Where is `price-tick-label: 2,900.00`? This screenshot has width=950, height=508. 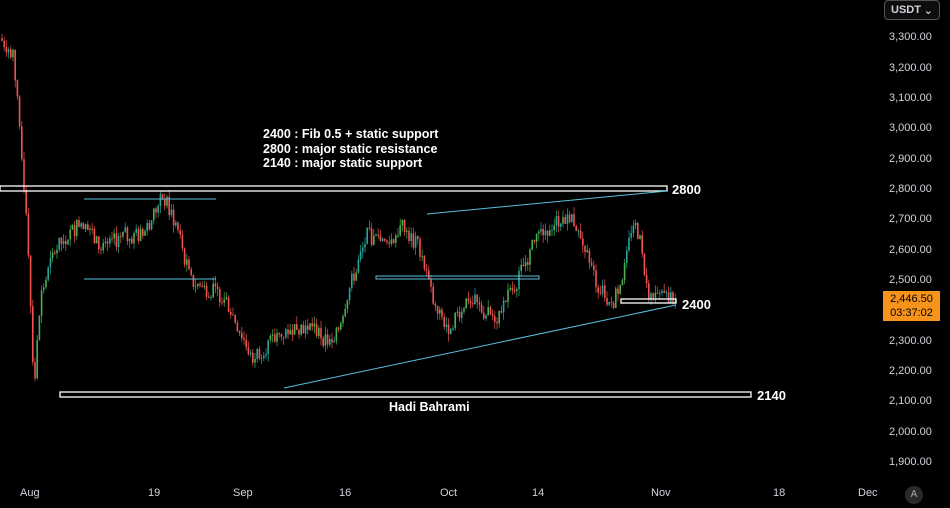 price-tick-label: 2,900.00 is located at coordinates (910, 158).